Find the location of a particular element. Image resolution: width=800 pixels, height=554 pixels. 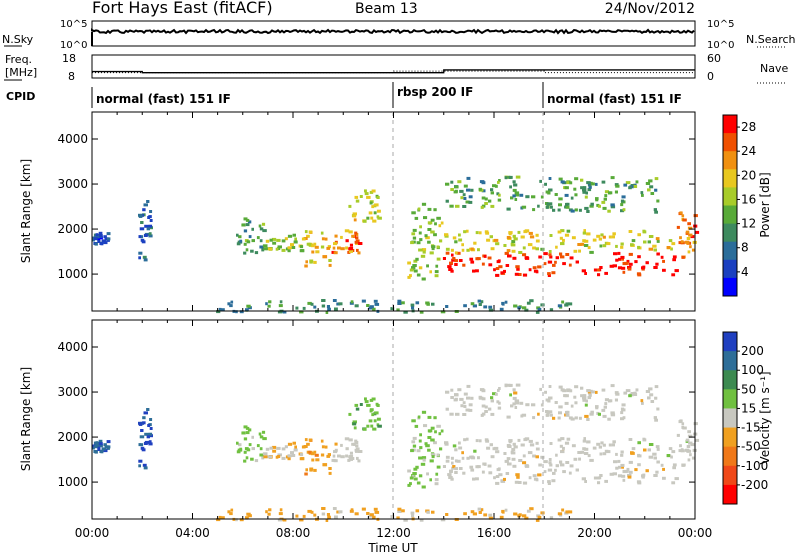

xaxis-label: Time UT is located at coordinates (392, 547).